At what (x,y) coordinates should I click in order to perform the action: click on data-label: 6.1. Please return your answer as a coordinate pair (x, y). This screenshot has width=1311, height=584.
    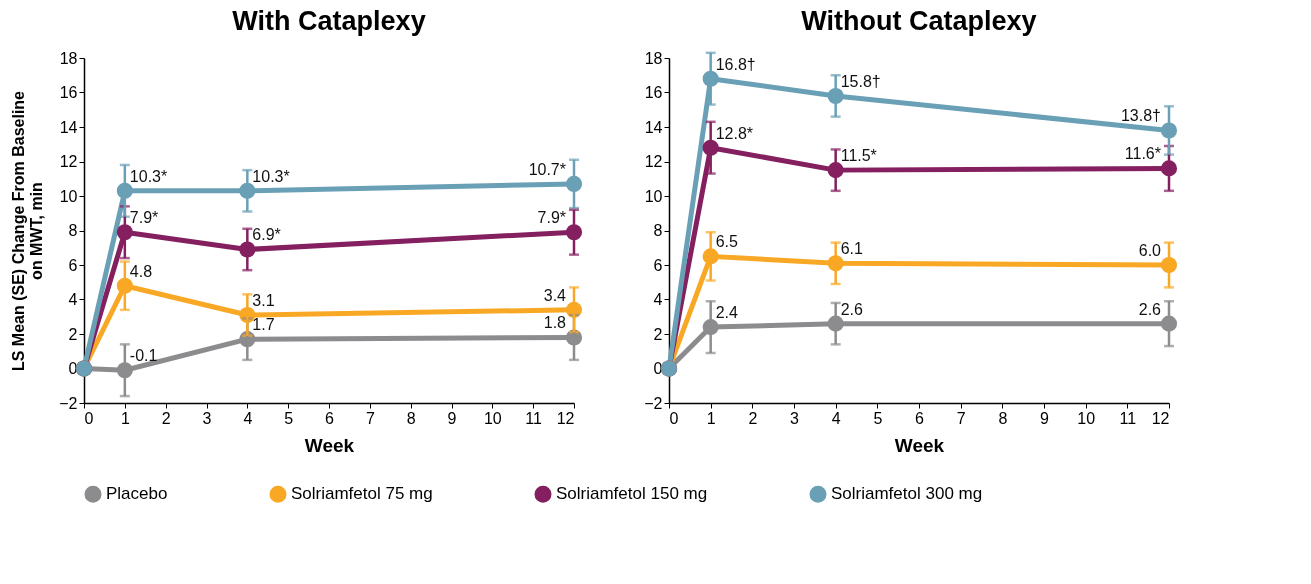
    Looking at the image, I should click on (852, 249).